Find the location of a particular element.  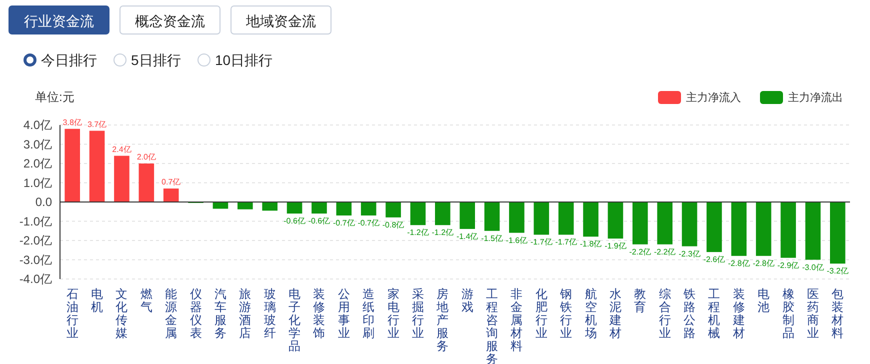

x-tick-label: 工程机械 is located at coordinates (714, 313).